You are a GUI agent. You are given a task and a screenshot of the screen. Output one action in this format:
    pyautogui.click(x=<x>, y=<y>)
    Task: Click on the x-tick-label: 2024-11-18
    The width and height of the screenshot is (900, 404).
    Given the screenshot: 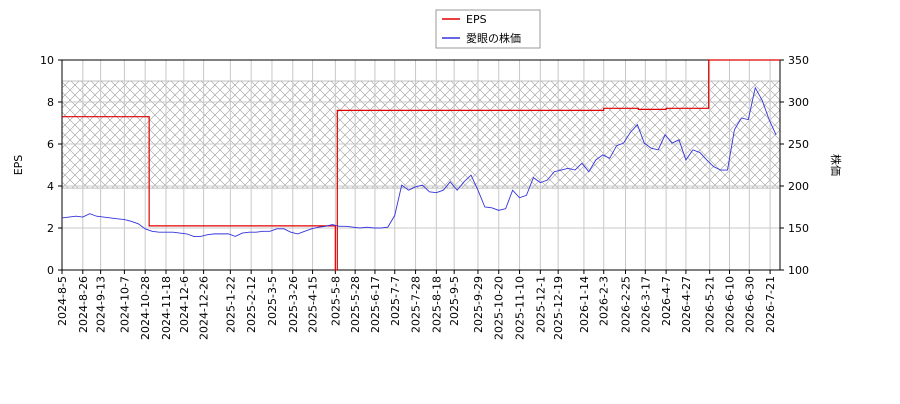 What is the action you would take?
    pyautogui.click(x=166, y=308)
    